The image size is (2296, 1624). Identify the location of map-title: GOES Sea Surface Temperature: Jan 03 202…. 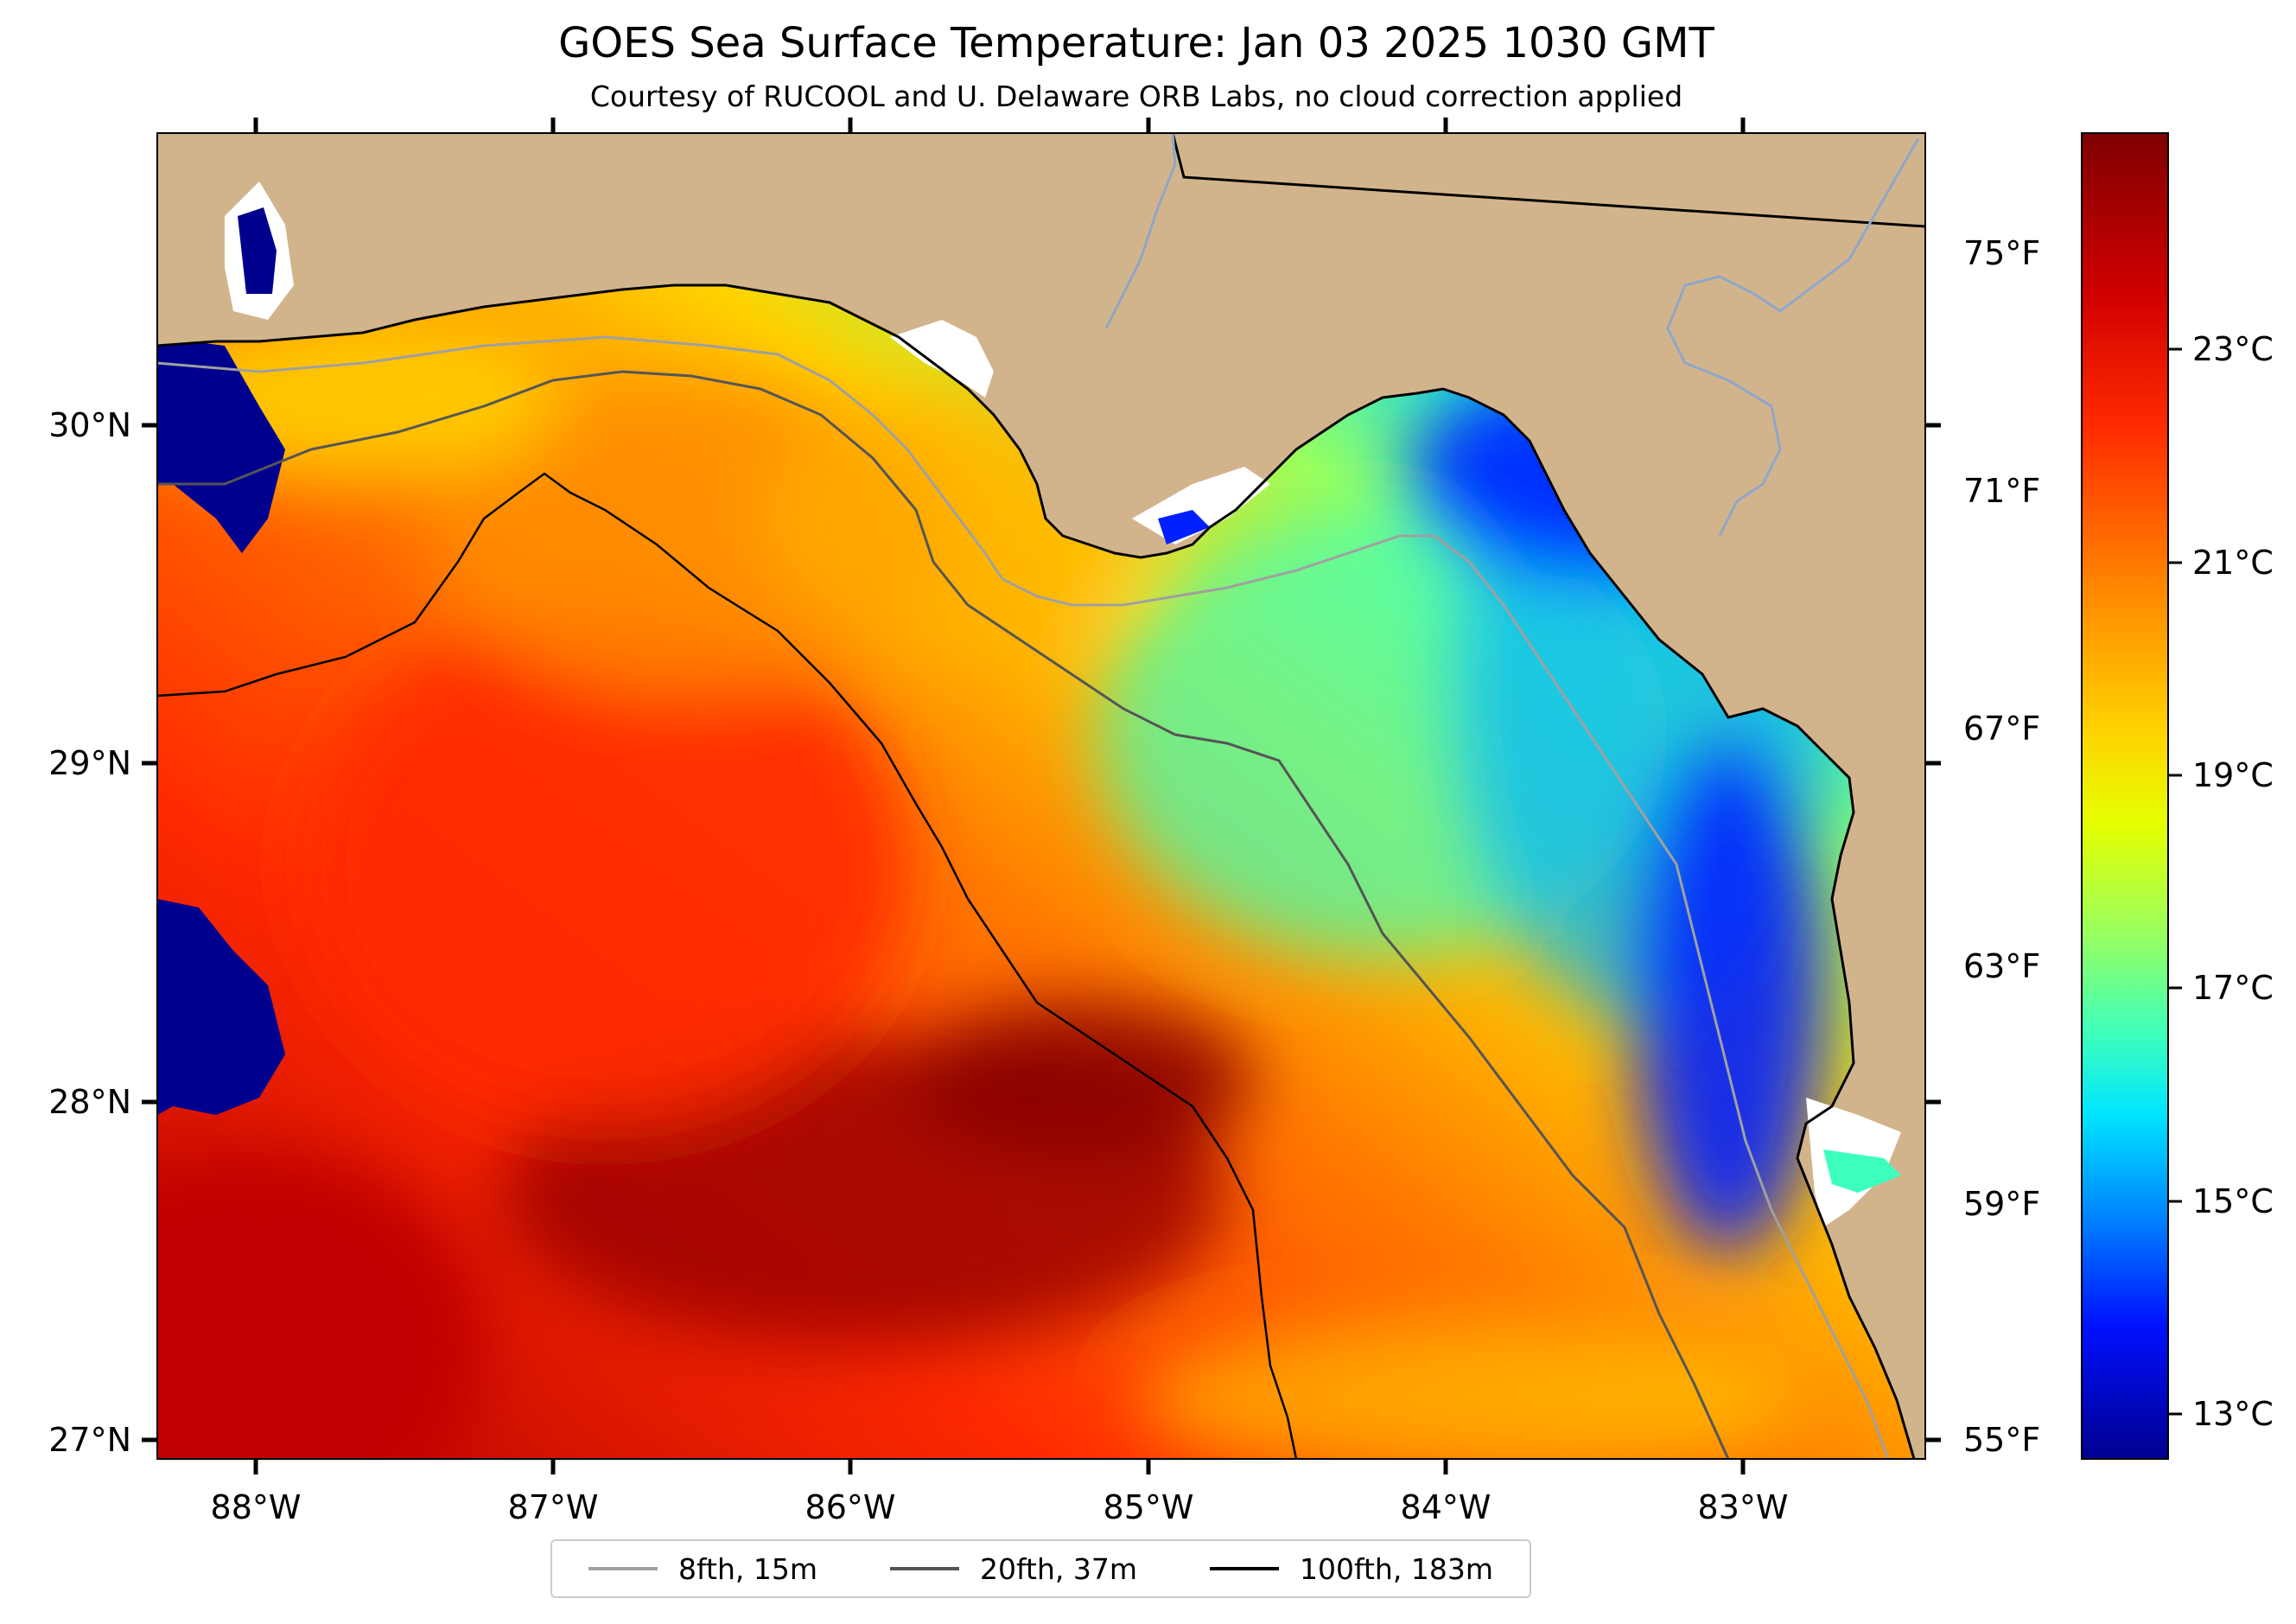
(1136, 43).